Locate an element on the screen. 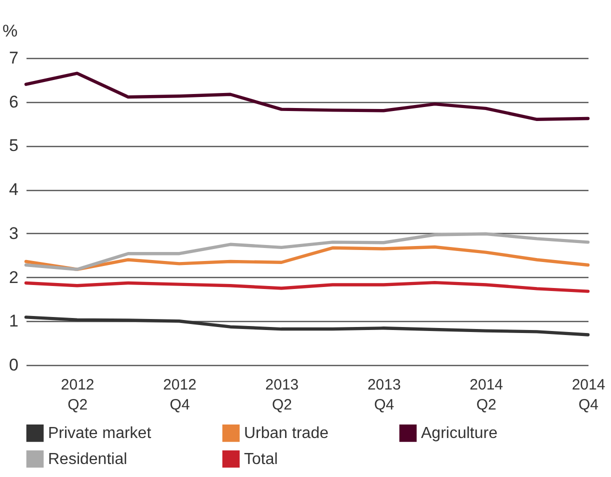  y-tick-label: 4 is located at coordinates (13, 190).